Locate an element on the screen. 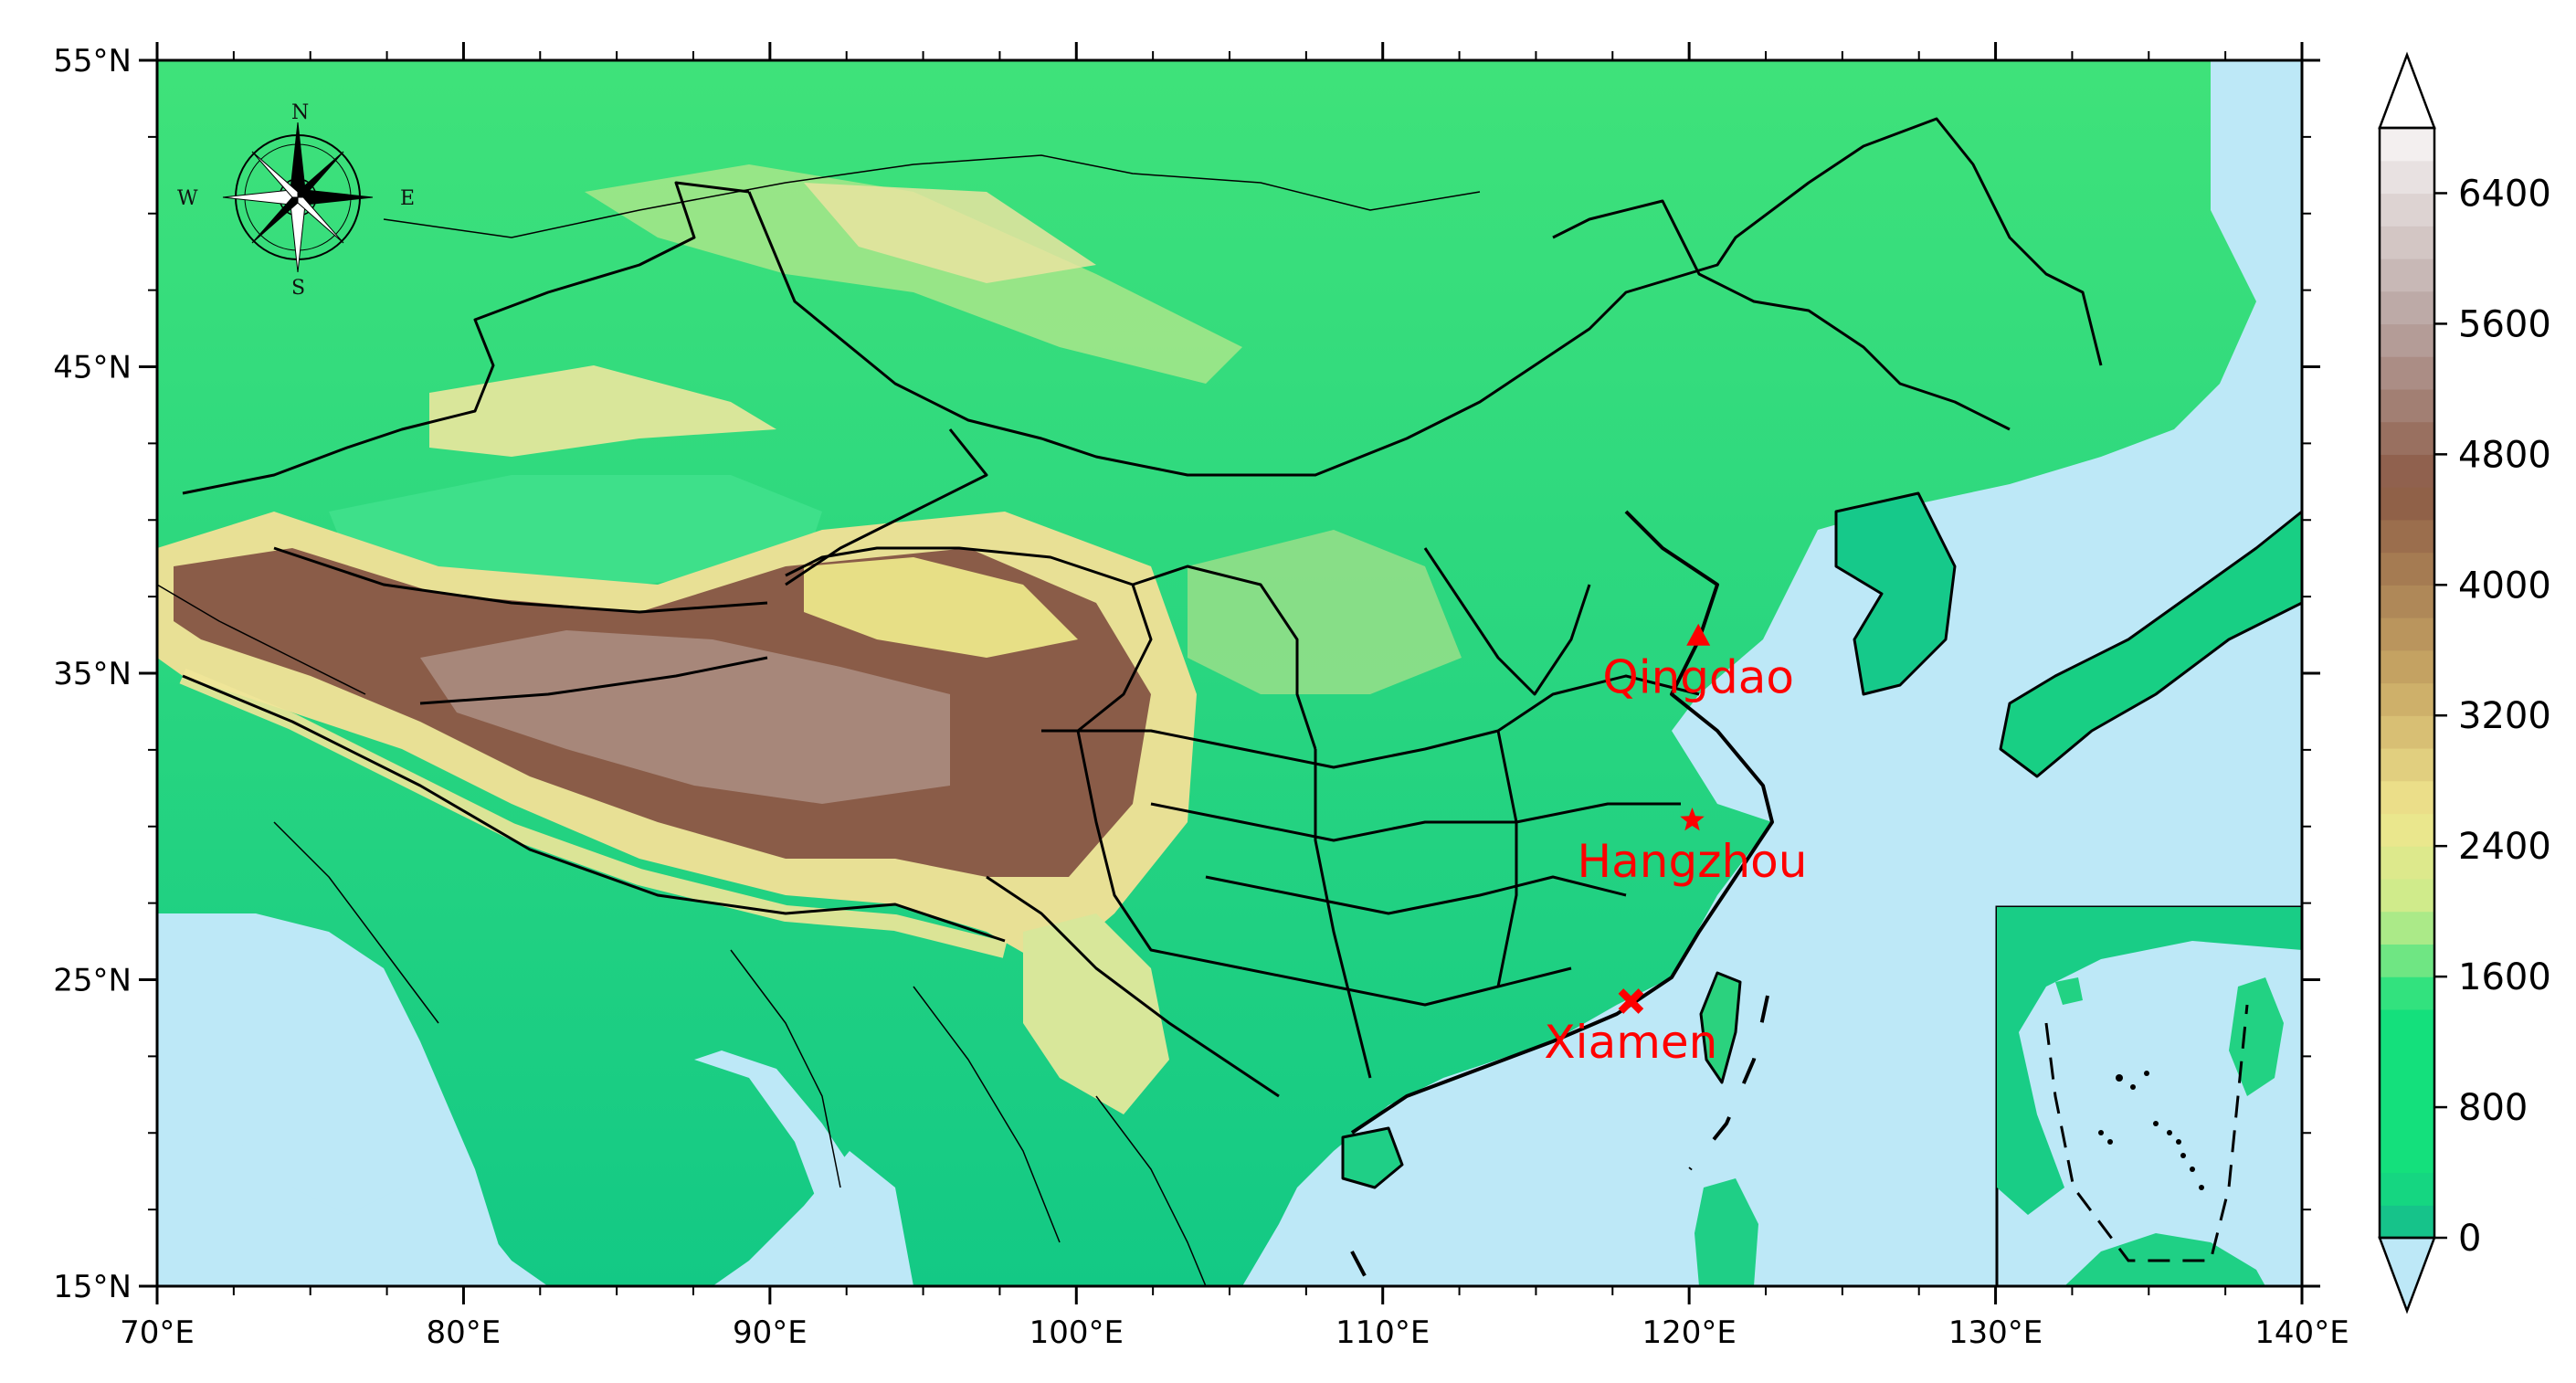  colorbar-tick-label: 2400 is located at coordinates (2504, 847).